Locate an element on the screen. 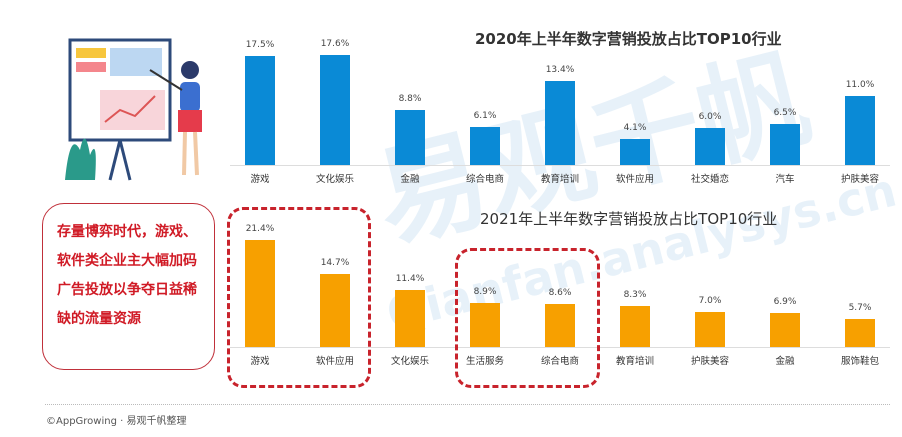 The height and width of the screenshot is (437, 902). highlight-box-games-software is located at coordinates (299, 297).